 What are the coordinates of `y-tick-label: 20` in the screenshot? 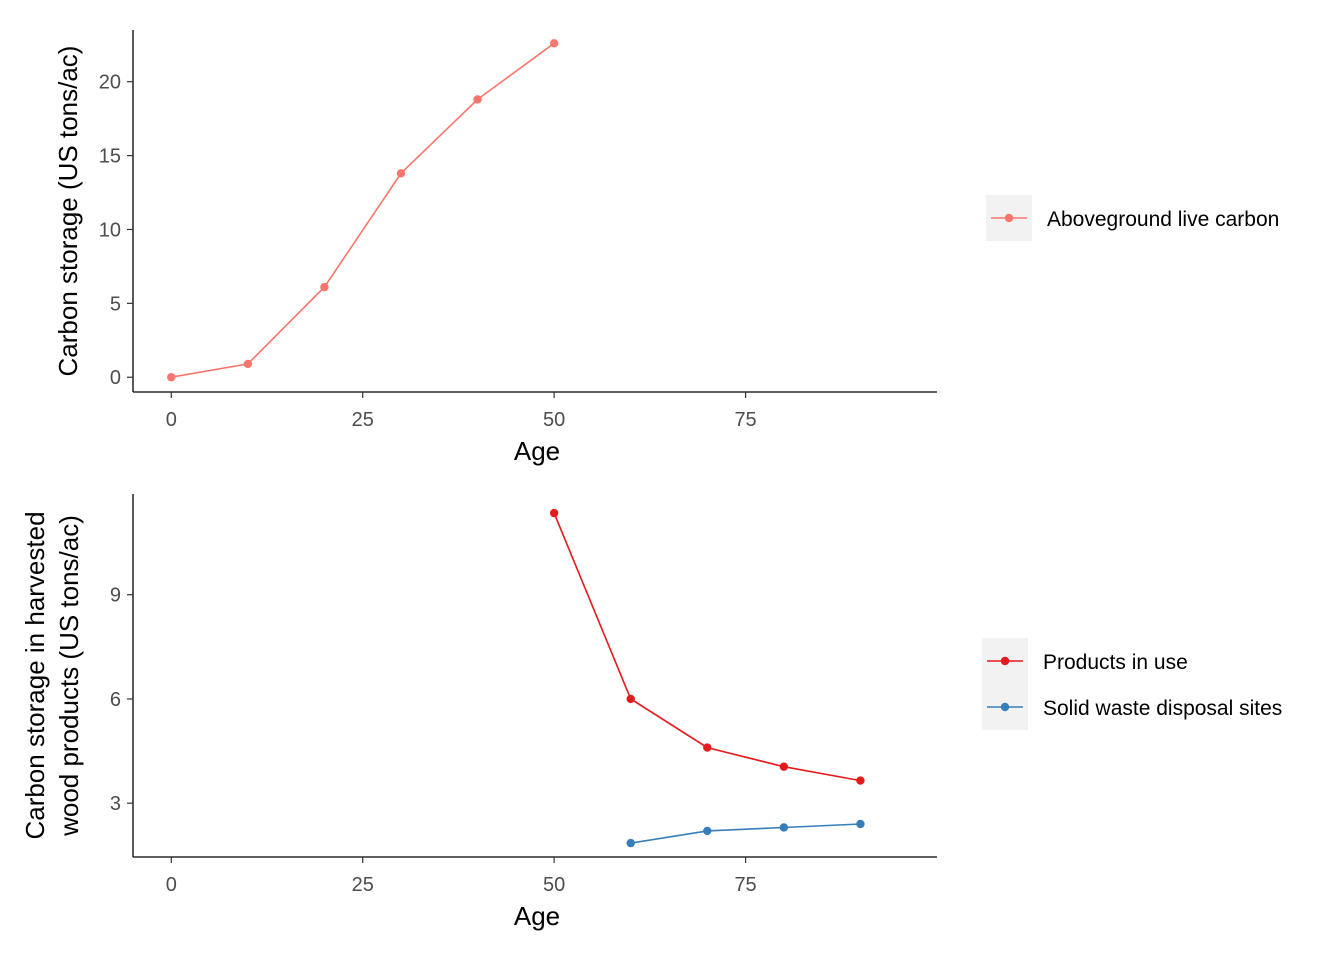 It's located at (110, 83).